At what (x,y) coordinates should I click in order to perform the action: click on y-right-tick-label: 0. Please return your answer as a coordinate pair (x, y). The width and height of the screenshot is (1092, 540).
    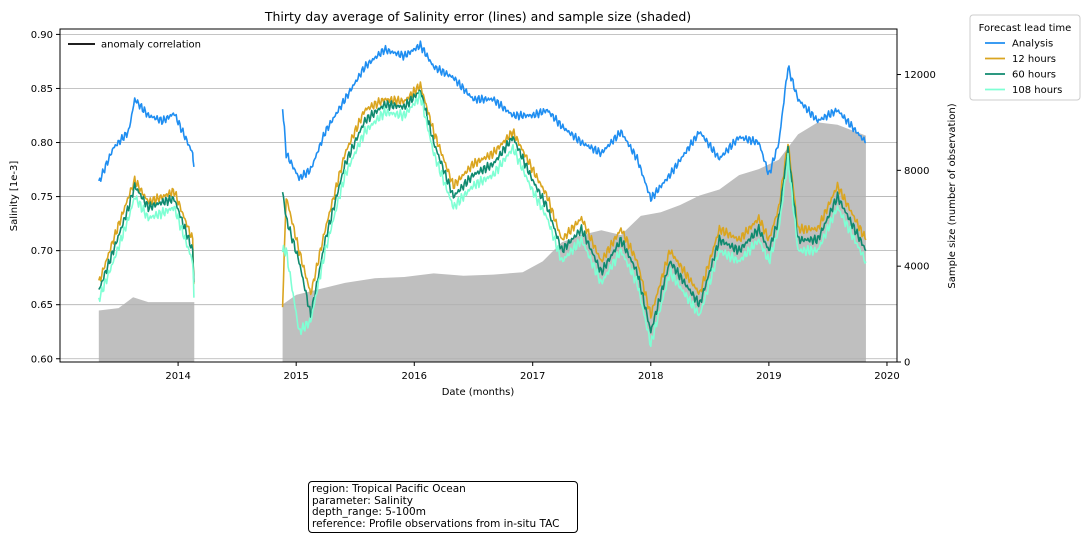
    Looking at the image, I should click on (907, 363).